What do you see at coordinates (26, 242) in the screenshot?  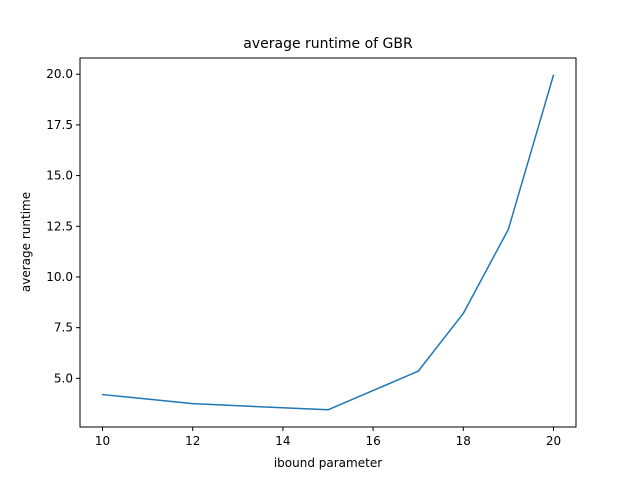 I see `y-axis-label: average runtime` at bounding box center [26, 242].